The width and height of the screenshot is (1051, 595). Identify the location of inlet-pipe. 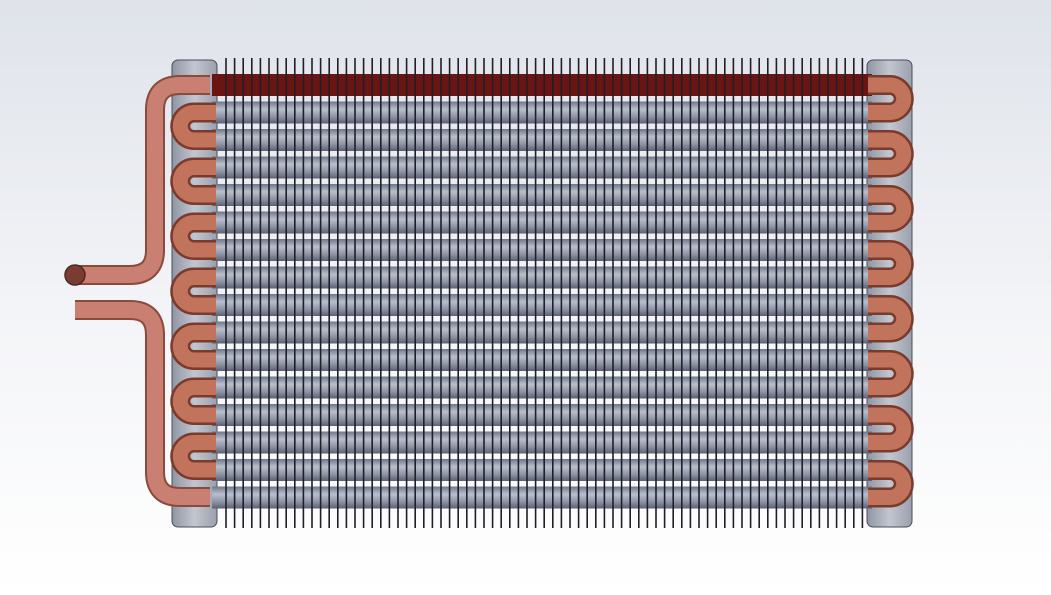
(144, 180).